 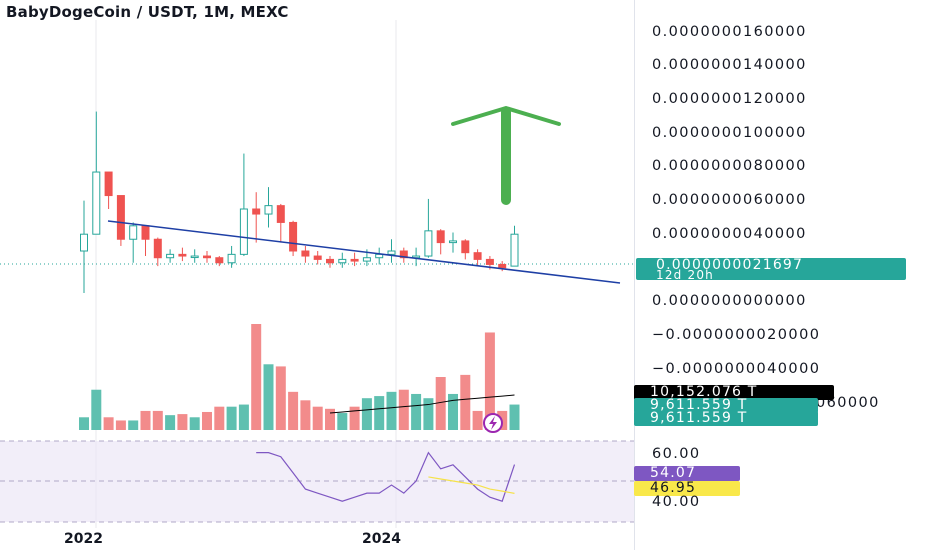 What do you see at coordinates (729, 200) in the screenshot?
I see `price-tick-5: 0.0000000060000` at bounding box center [729, 200].